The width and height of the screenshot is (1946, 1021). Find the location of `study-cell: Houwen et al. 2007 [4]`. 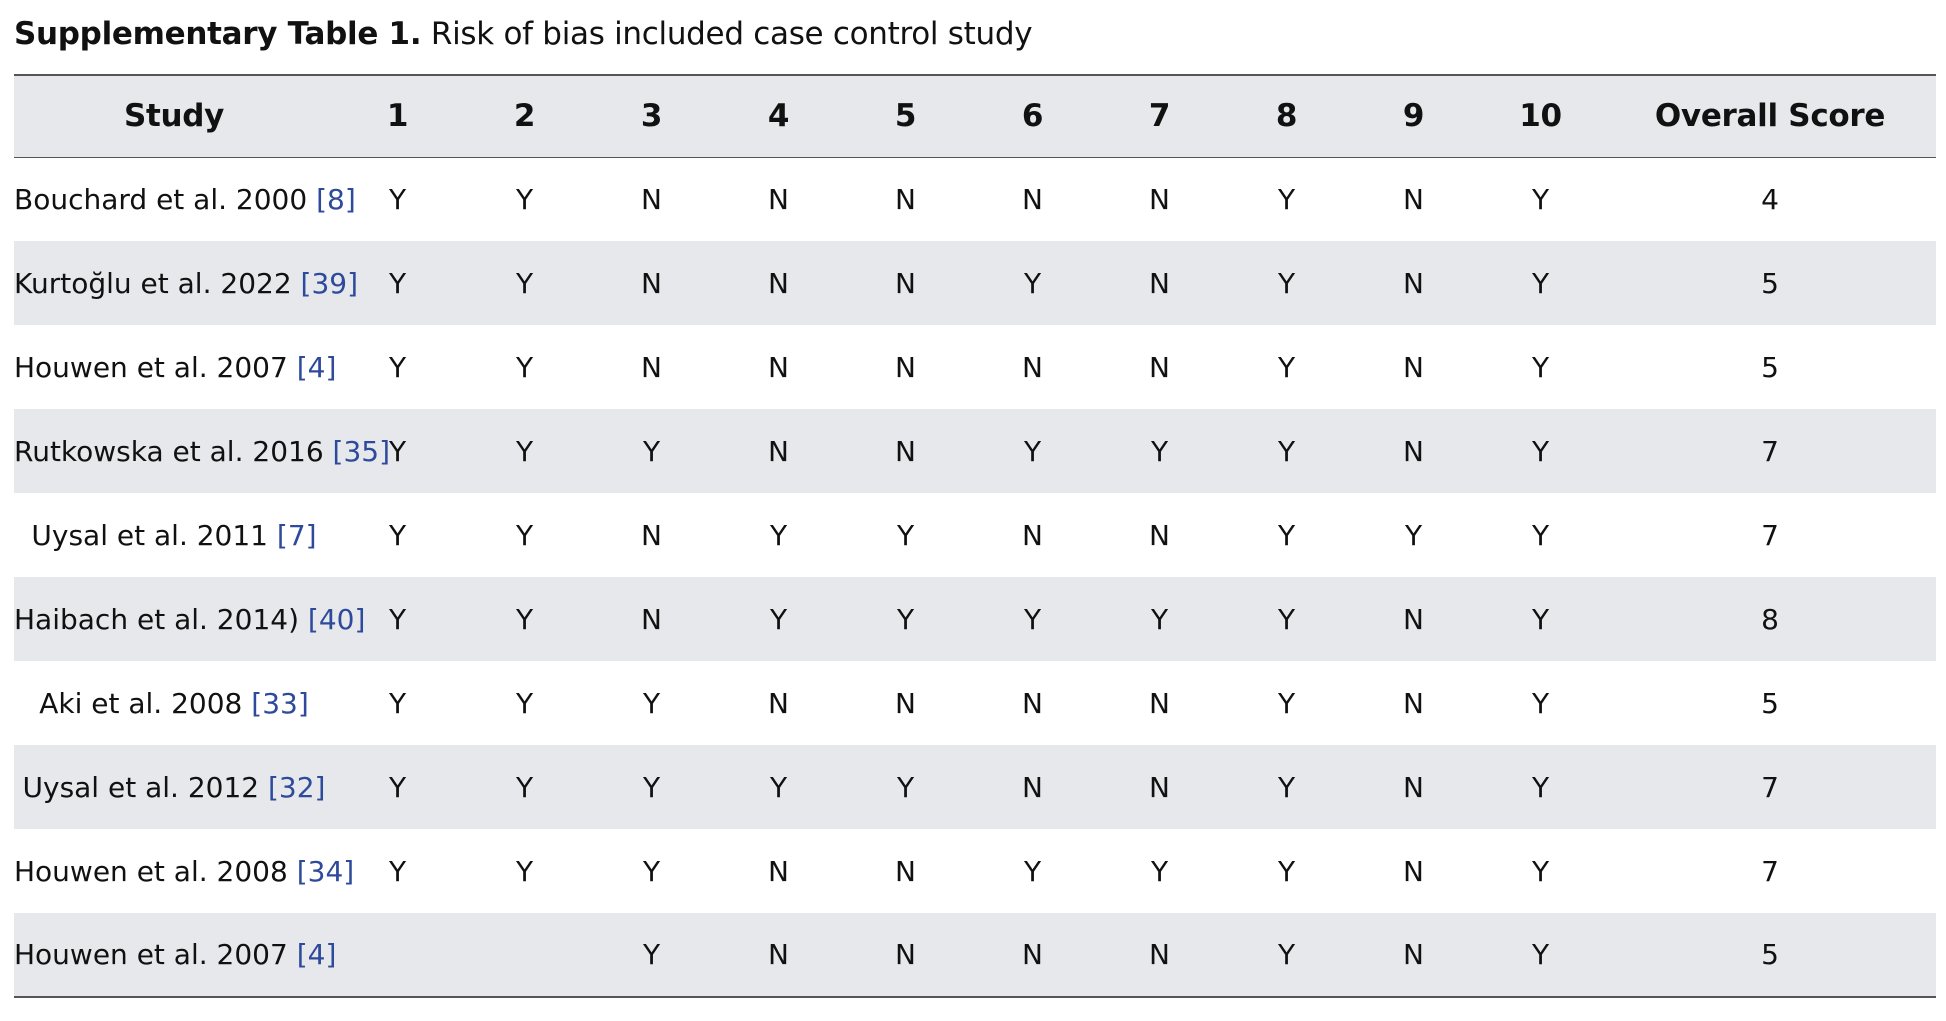

study-cell: Houwen et al. 2007 [4] is located at coordinates (175, 955).